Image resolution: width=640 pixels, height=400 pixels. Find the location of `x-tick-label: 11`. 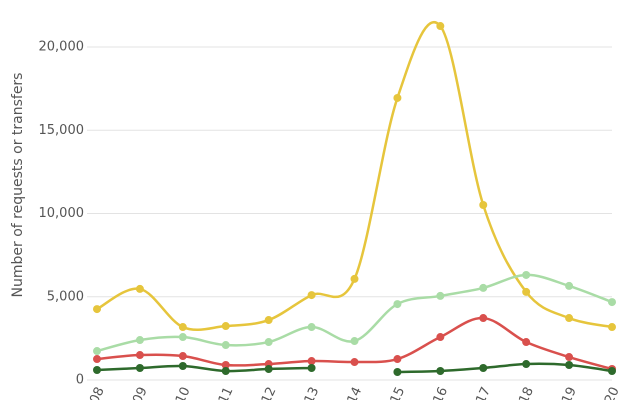

x-tick-label: 11 is located at coordinates (226, 392).